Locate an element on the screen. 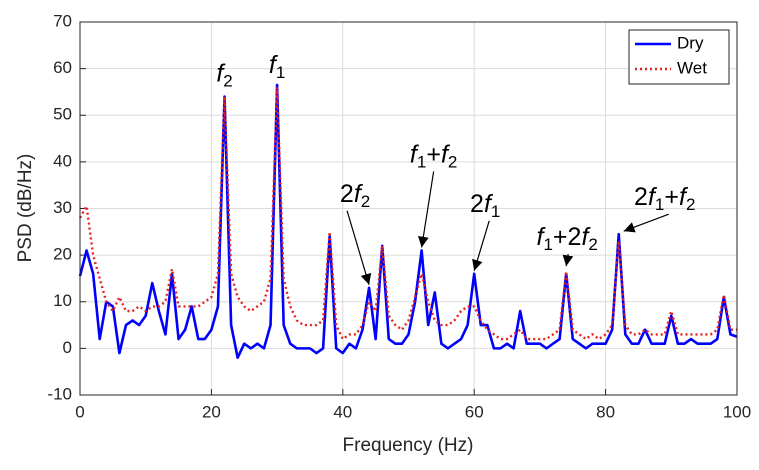  y-axis-label: PSD (dB/Hz) is located at coordinates (25, 208).